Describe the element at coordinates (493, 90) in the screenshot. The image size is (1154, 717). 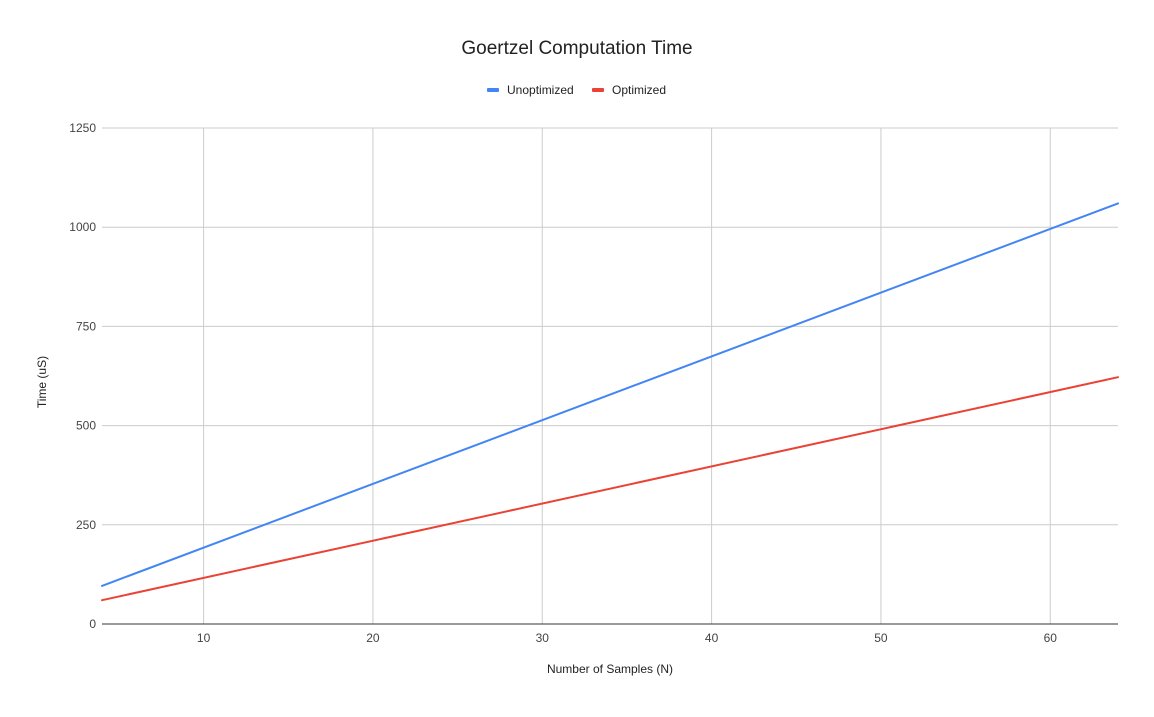
I see `legend-swatch-unoptimized` at that location.